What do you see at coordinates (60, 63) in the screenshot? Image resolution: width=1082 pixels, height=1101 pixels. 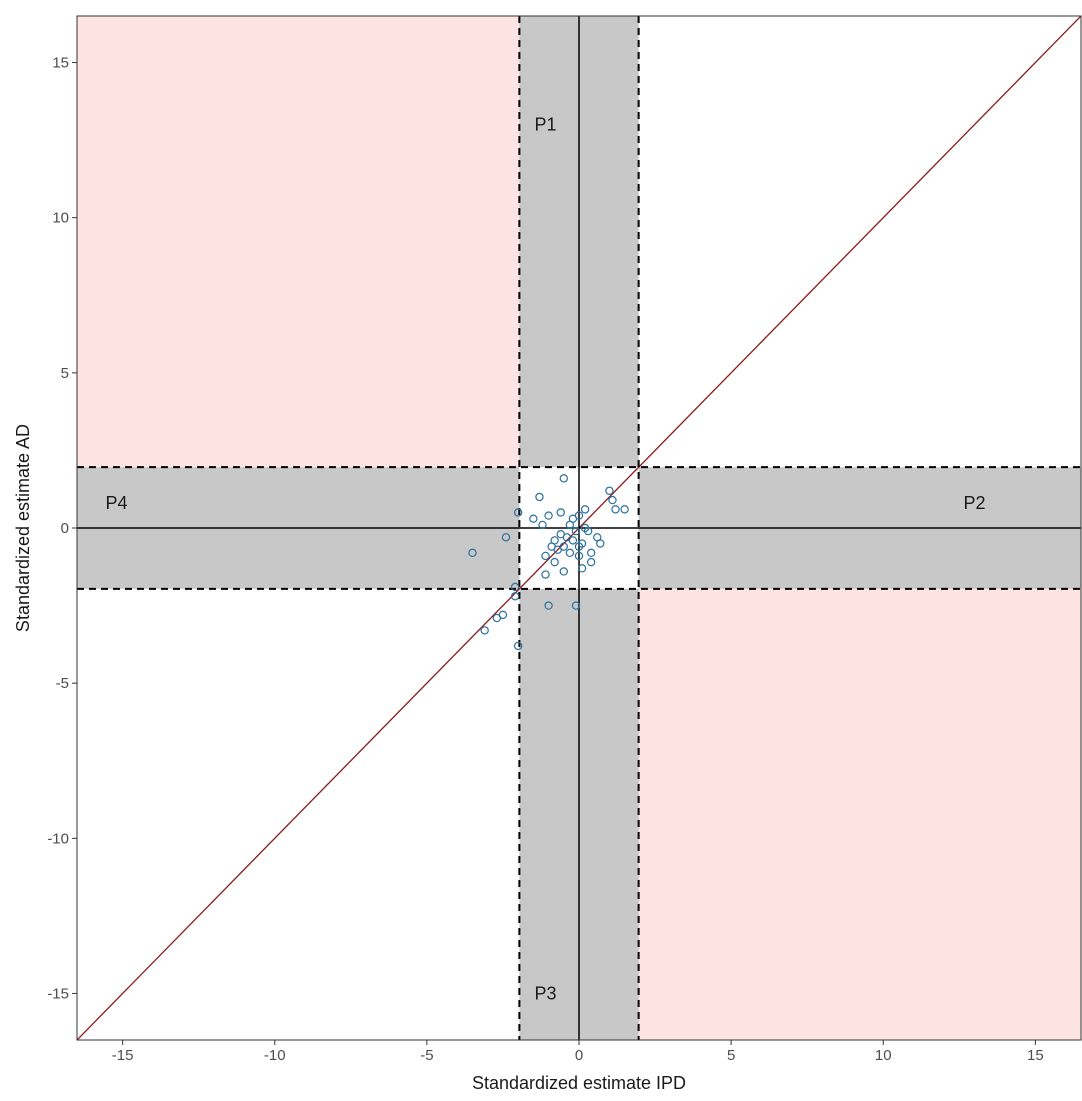 I see `y-tick-label: 15` at bounding box center [60, 63].